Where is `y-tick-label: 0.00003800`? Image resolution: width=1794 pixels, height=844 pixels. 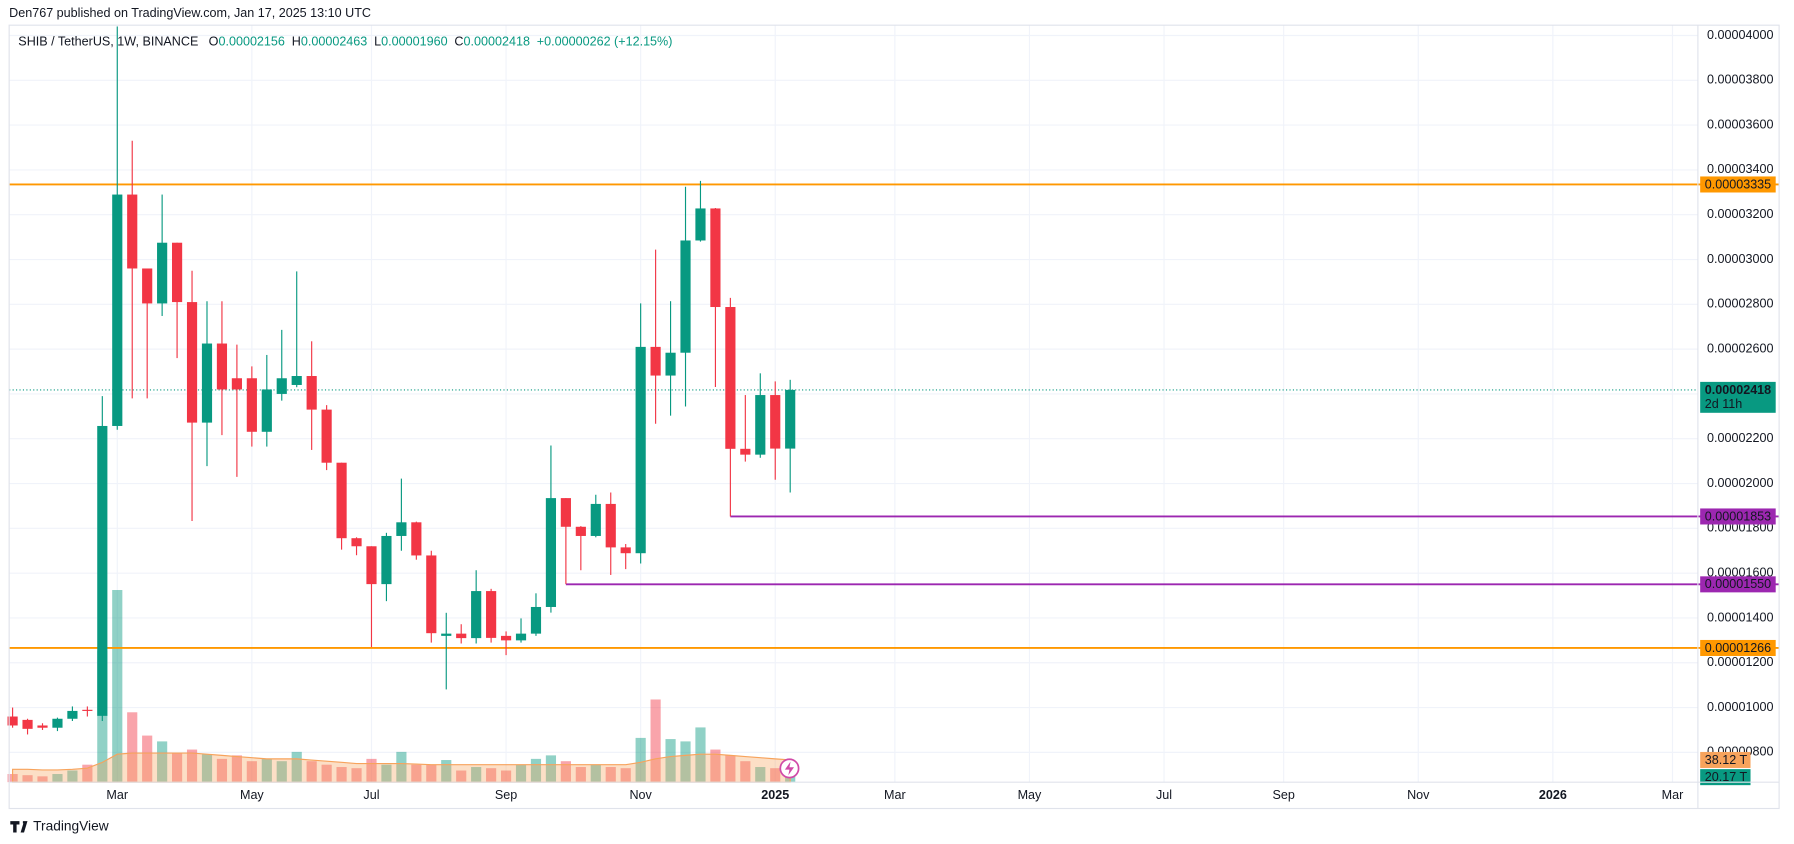 y-tick-label: 0.00003800 is located at coordinates (1740, 80).